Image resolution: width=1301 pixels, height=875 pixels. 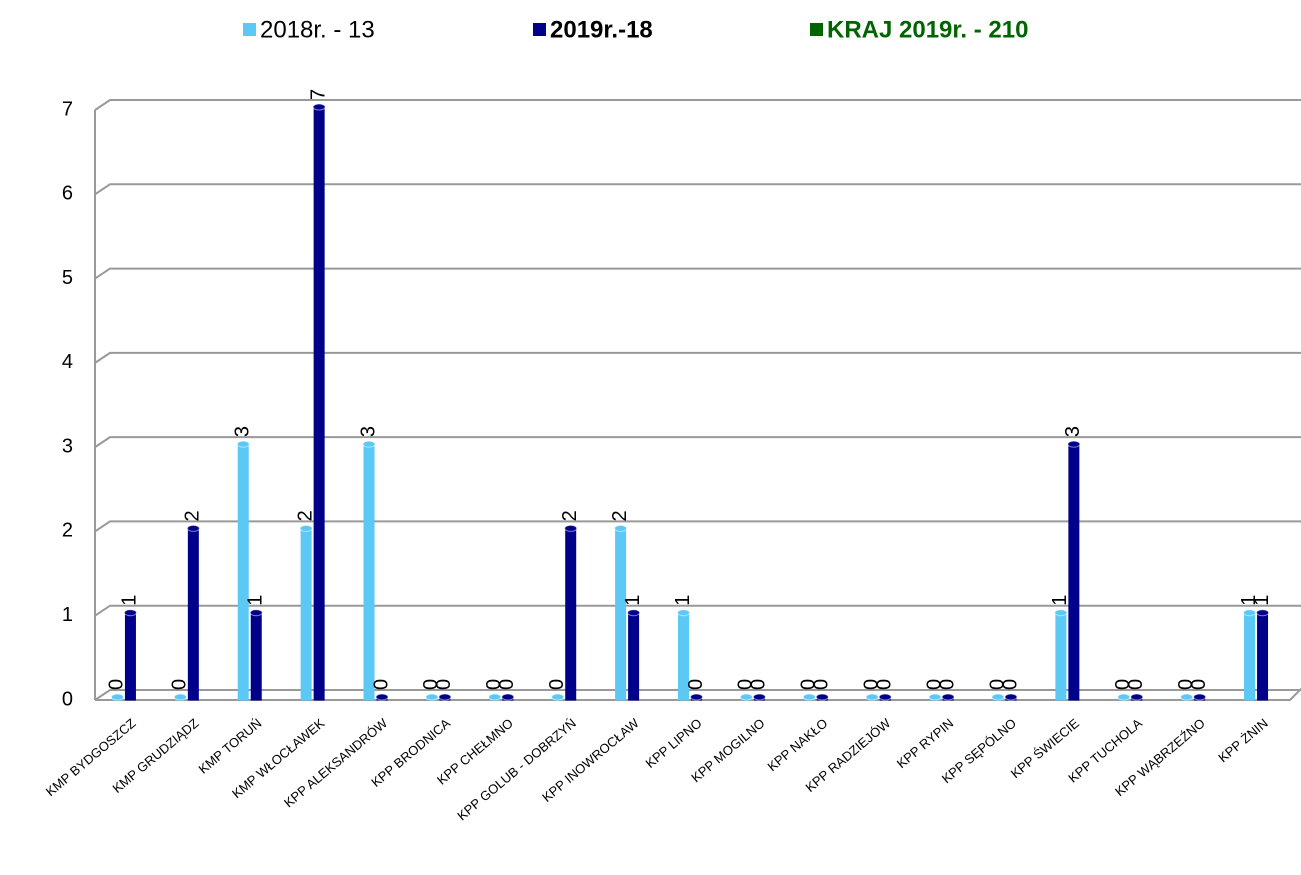 What do you see at coordinates (318, 94) in the screenshot?
I see `data-label: 7` at bounding box center [318, 94].